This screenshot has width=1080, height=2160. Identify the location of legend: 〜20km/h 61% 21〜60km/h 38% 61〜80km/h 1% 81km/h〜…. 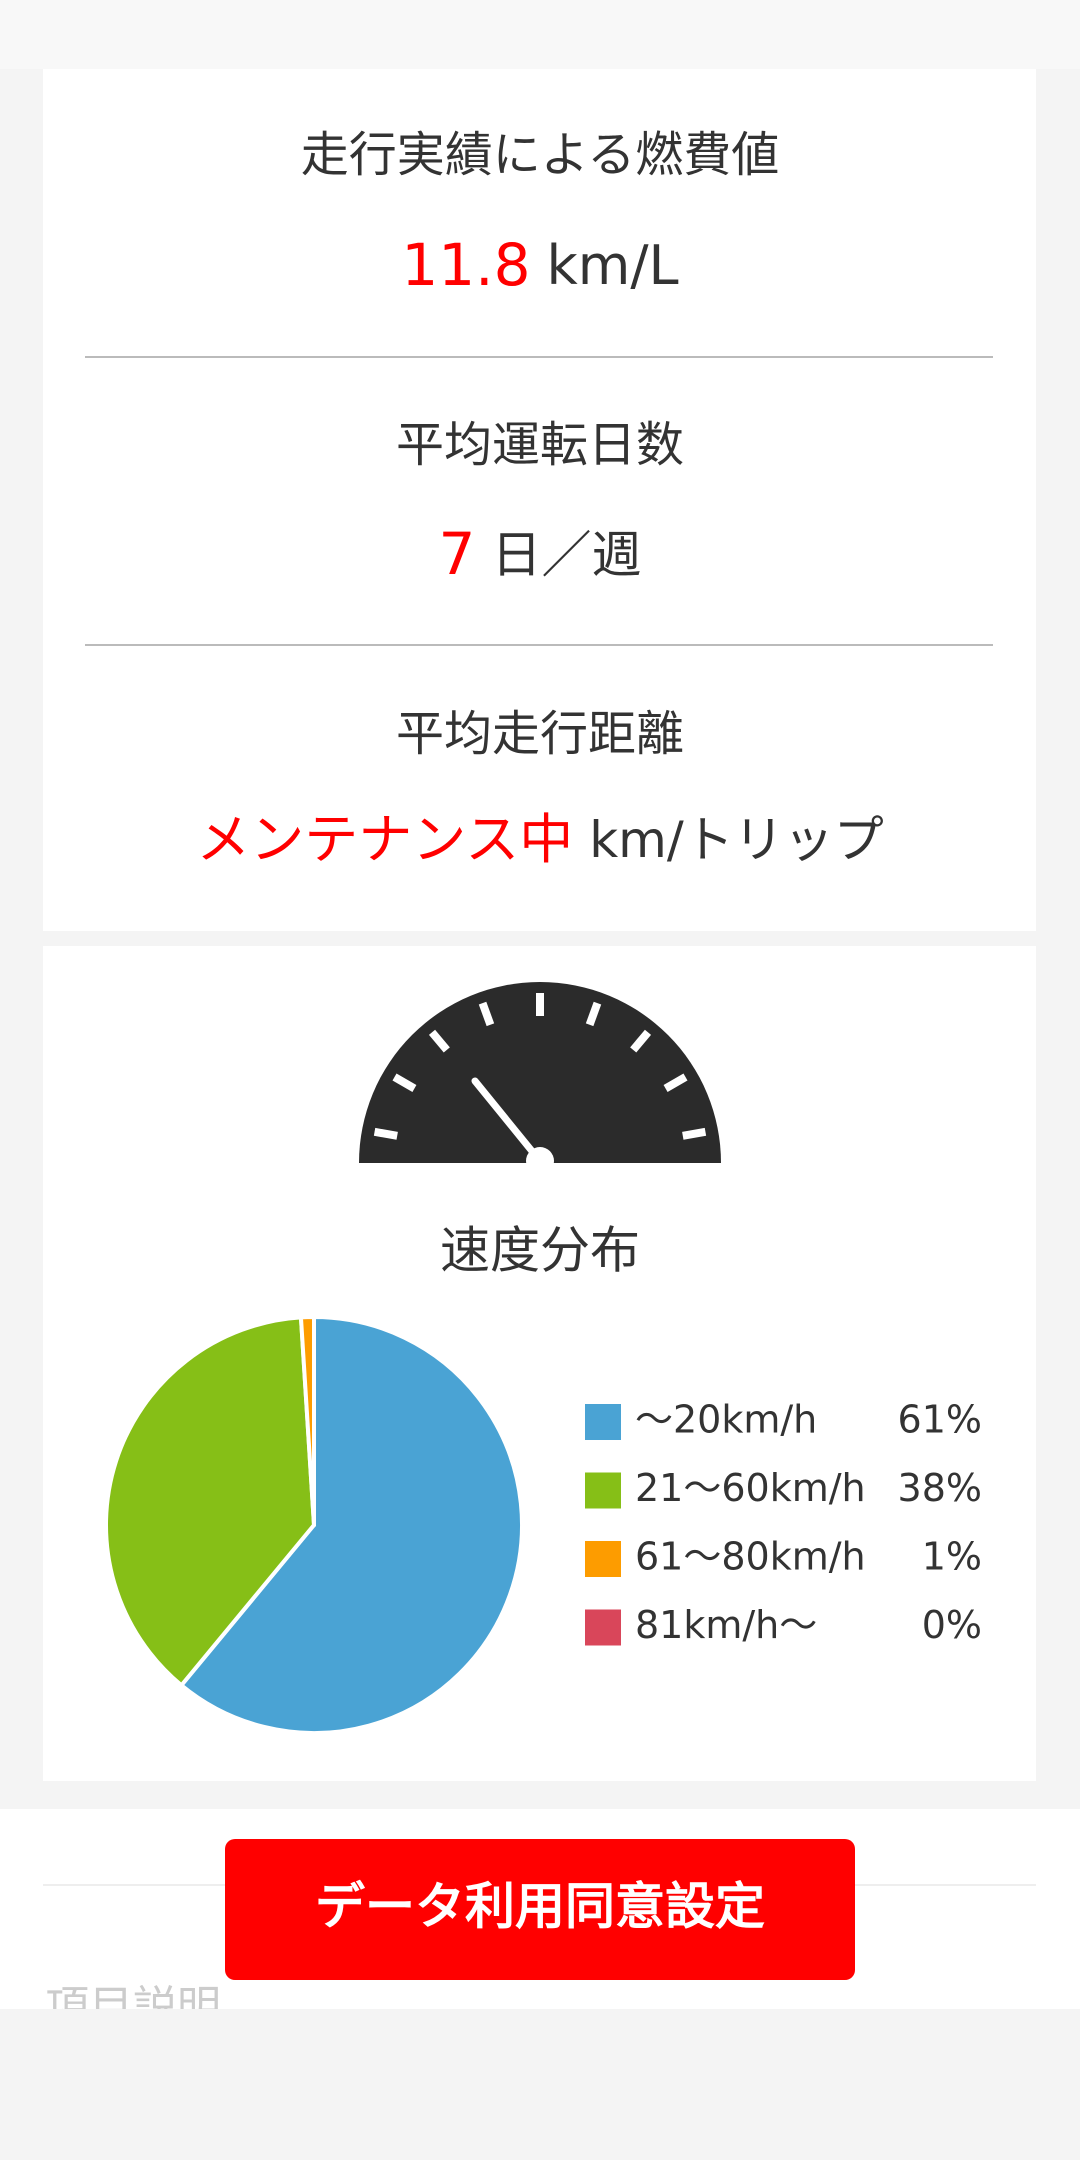
(783, 1522).